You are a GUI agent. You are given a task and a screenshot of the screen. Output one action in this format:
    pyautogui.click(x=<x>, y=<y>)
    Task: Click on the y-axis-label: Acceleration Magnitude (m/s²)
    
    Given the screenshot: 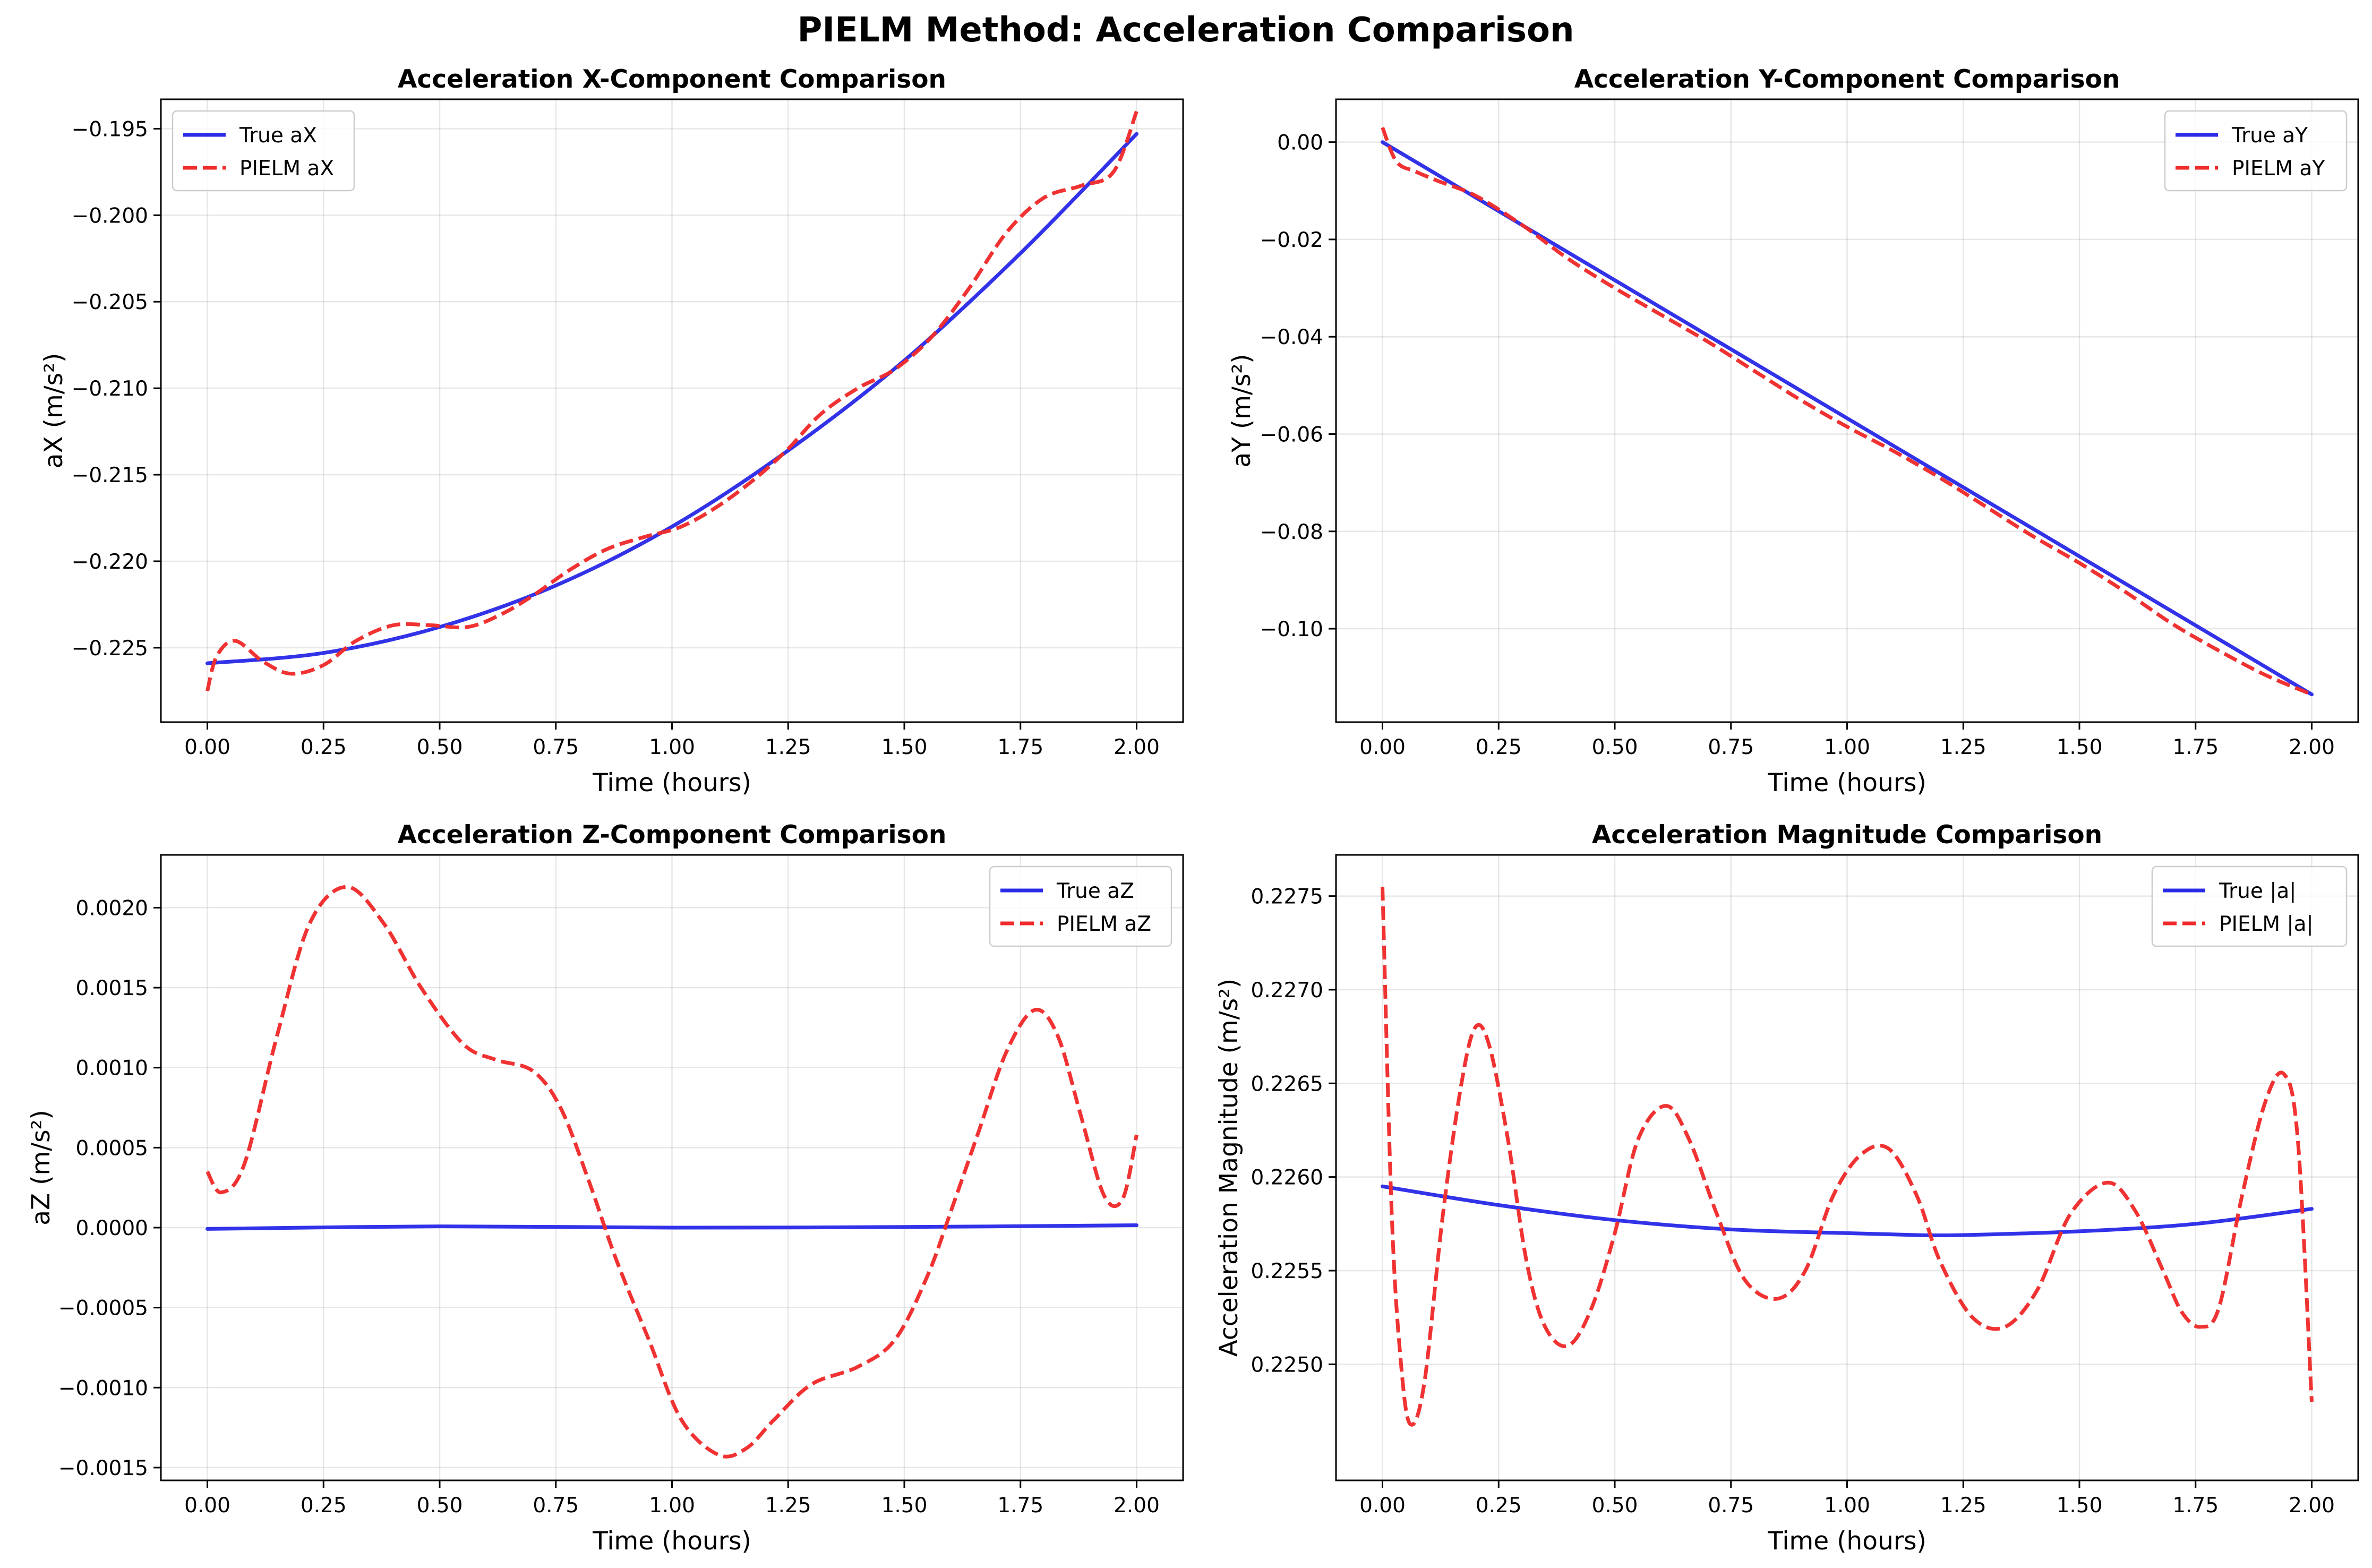 What is the action you would take?
    pyautogui.click(x=1229, y=1168)
    